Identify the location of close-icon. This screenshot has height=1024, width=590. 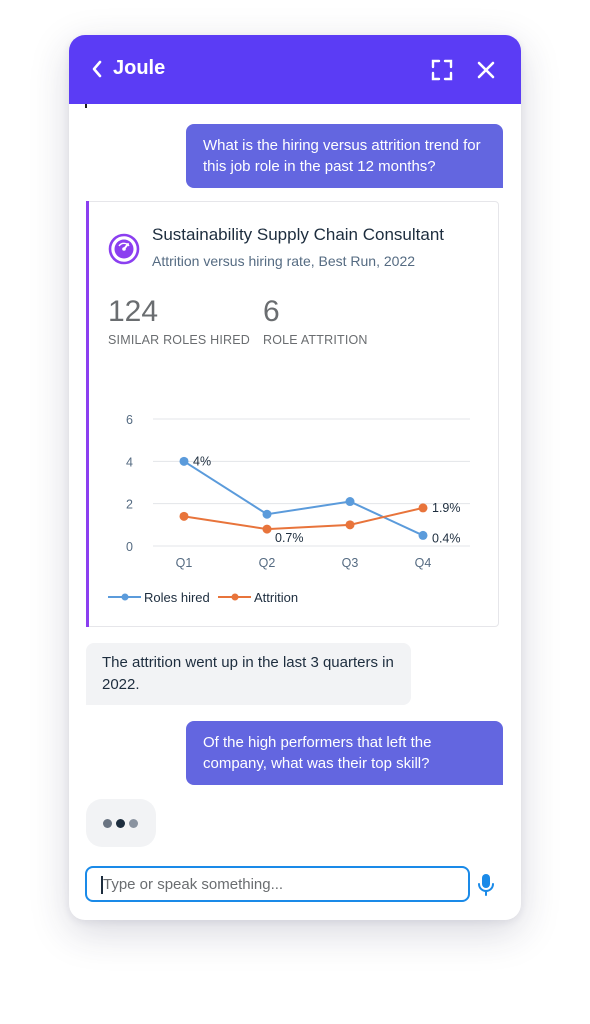
(486, 70).